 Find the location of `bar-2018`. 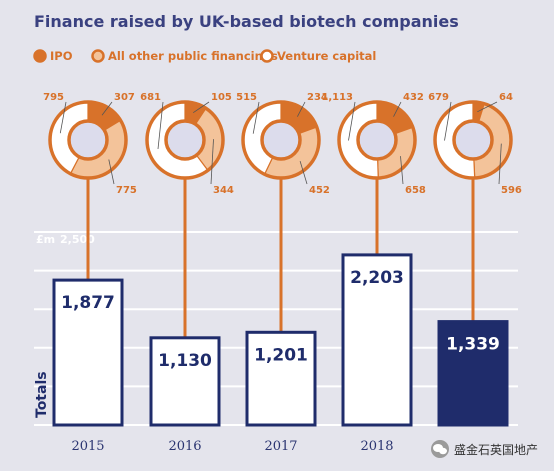

bar-2018 is located at coordinates (377, 340).